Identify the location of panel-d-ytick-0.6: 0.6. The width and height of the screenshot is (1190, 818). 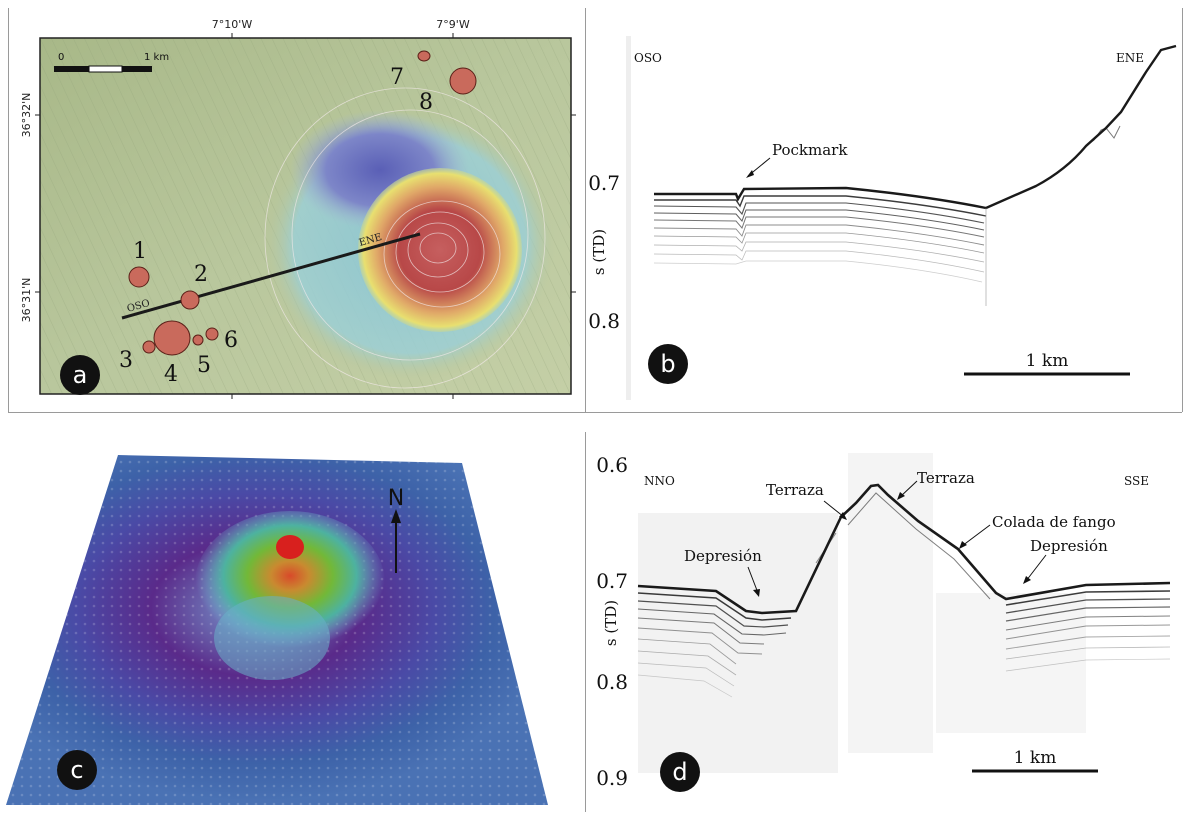
(612, 465).